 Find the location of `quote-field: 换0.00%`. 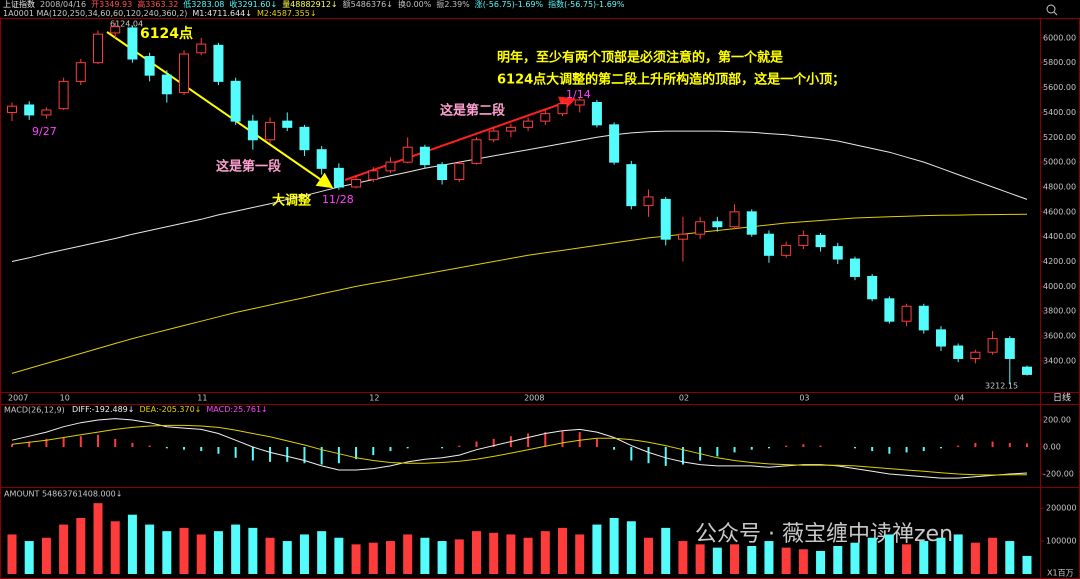

quote-field: 换0.00% is located at coordinates (414, 4).